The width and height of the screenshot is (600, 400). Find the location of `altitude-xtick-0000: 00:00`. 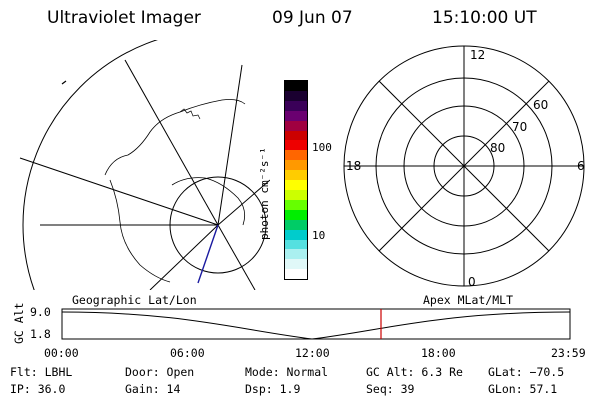

altitude-xtick-0000: 00:00 is located at coordinates (61, 353).